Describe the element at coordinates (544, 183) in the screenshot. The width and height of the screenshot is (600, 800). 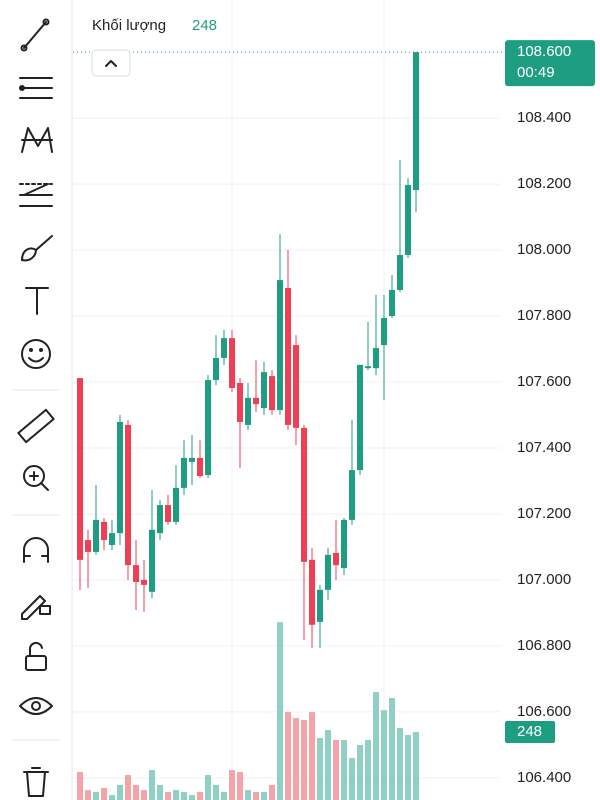
I see `y-tick-label: 108.200` at that location.